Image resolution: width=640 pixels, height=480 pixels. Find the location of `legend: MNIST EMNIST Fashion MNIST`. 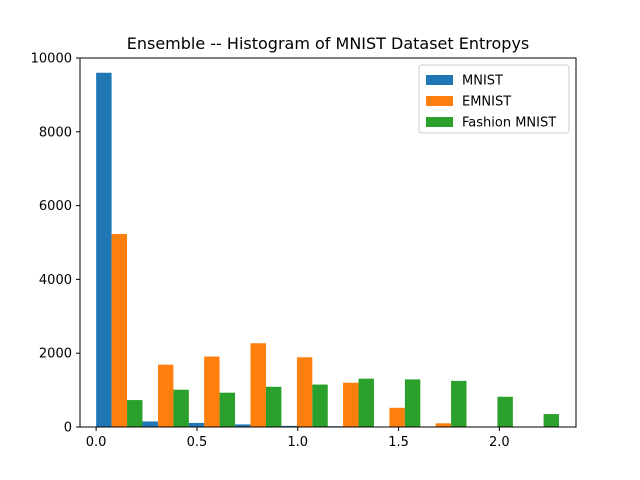

legend: MNIST EMNIST Fashion MNIST is located at coordinates (494, 99).